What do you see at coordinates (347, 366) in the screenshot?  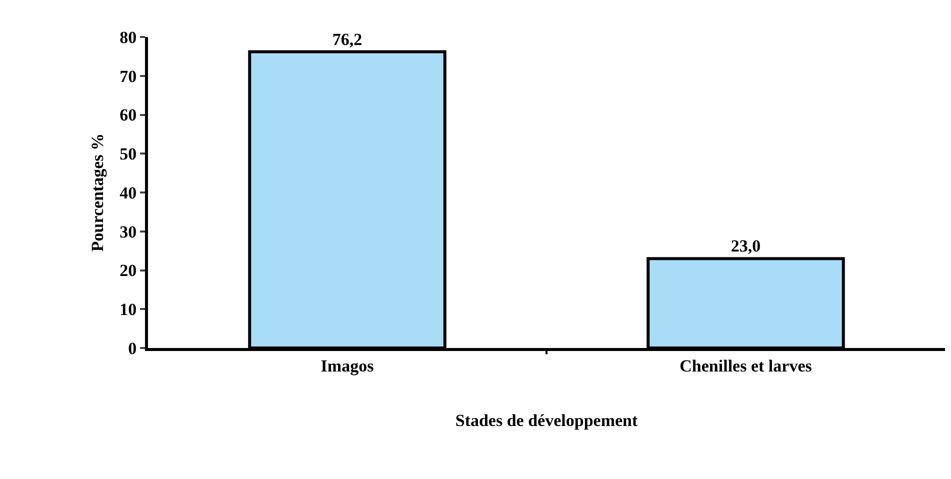 I see `x-tick-label: Imagos` at bounding box center [347, 366].